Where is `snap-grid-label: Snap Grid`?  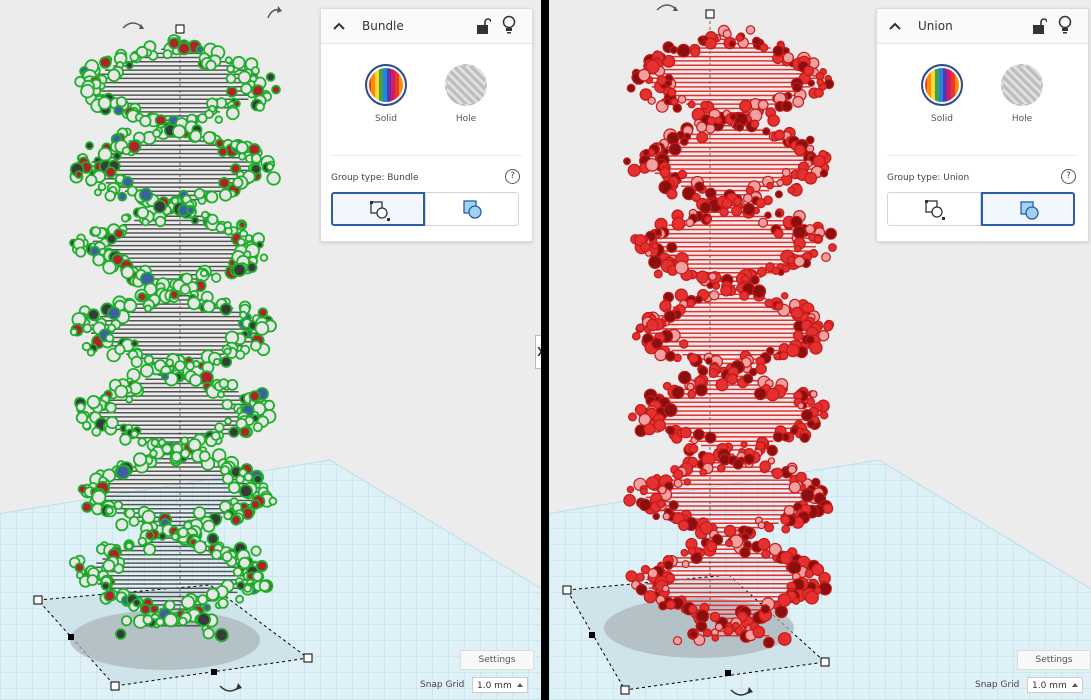
snap-grid-label: Snap Grid is located at coordinates (997, 685).